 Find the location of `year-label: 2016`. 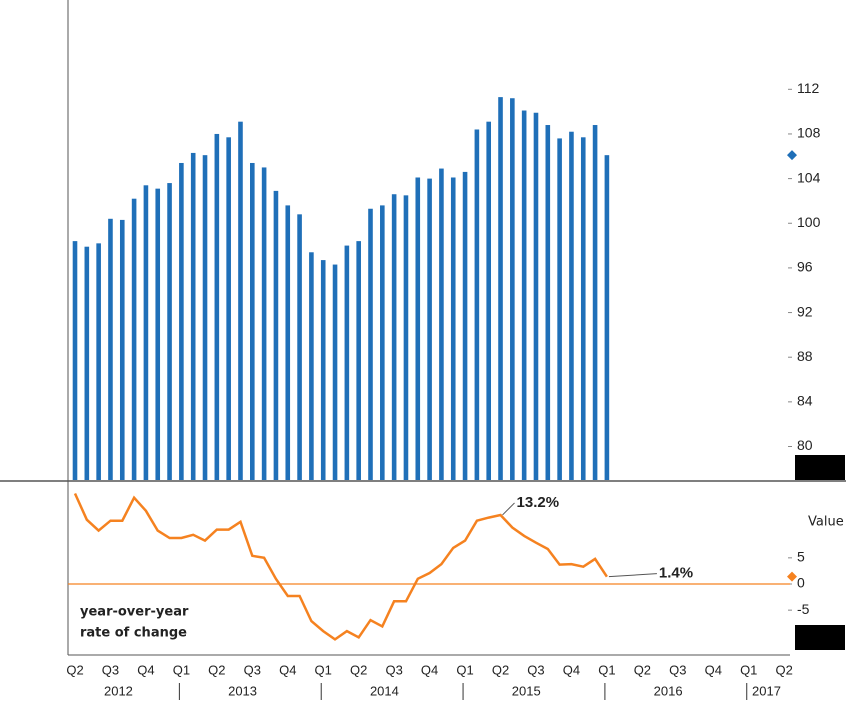

year-label: 2016 is located at coordinates (668, 690).